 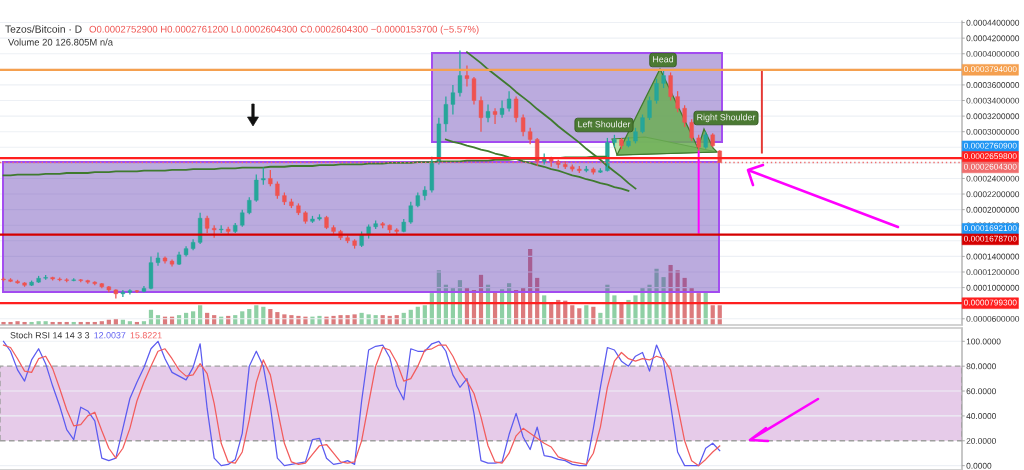 I want to click on annotation: 12.0037, so click(x=110, y=335).